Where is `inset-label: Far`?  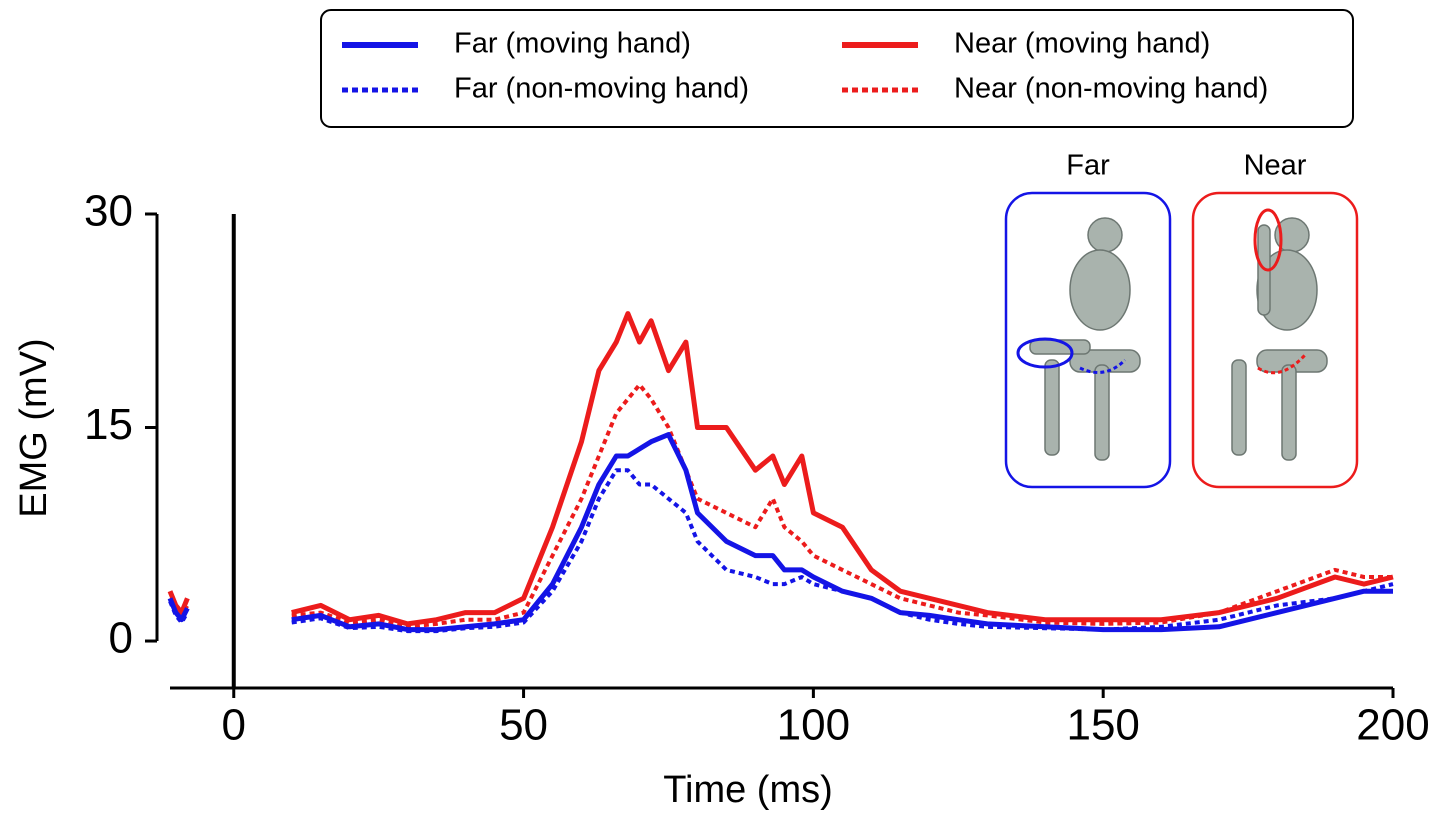
inset-label: Far is located at coordinates (1088, 166).